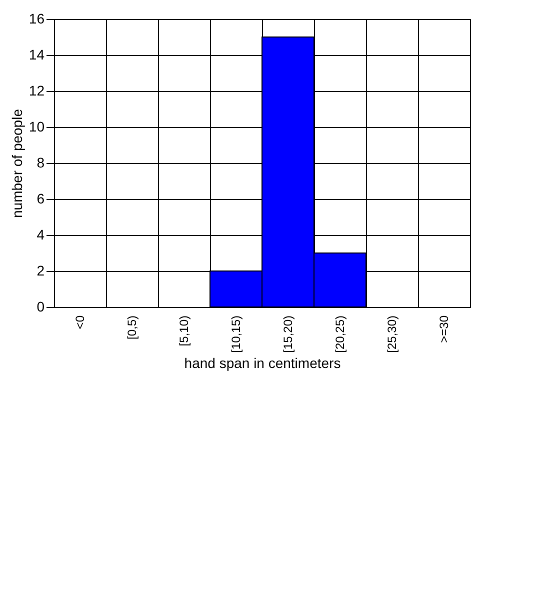 The width and height of the screenshot is (547, 593). I want to click on y-tick-label: 4, so click(40, 234).